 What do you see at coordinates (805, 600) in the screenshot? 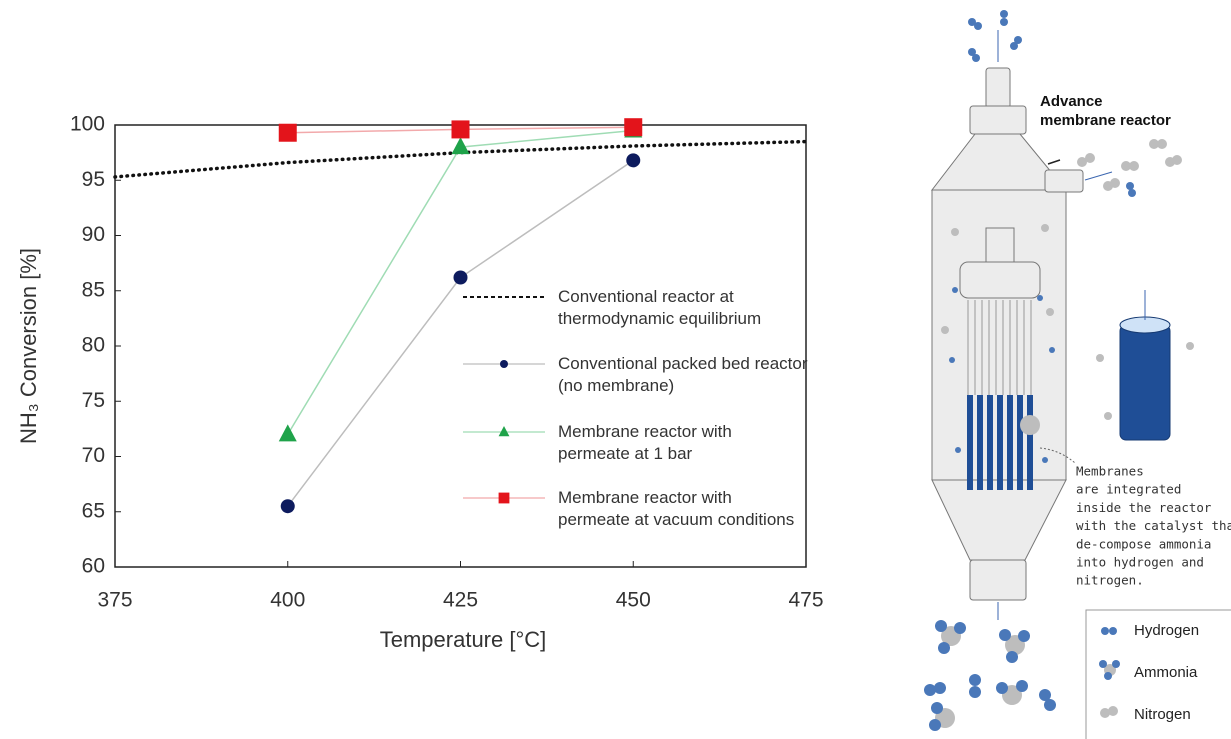
I see `x-tick-label: 475` at bounding box center [805, 600].